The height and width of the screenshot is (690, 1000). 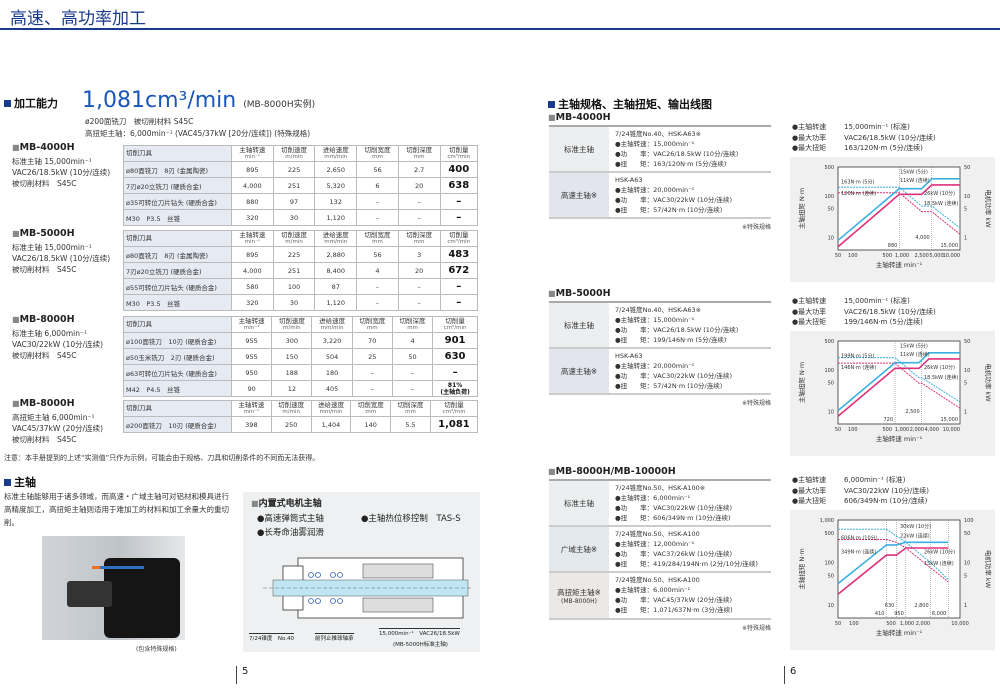 What do you see at coordinates (294, 201) in the screenshot?
I see `value-cell: 97` at bounding box center [294, 201].